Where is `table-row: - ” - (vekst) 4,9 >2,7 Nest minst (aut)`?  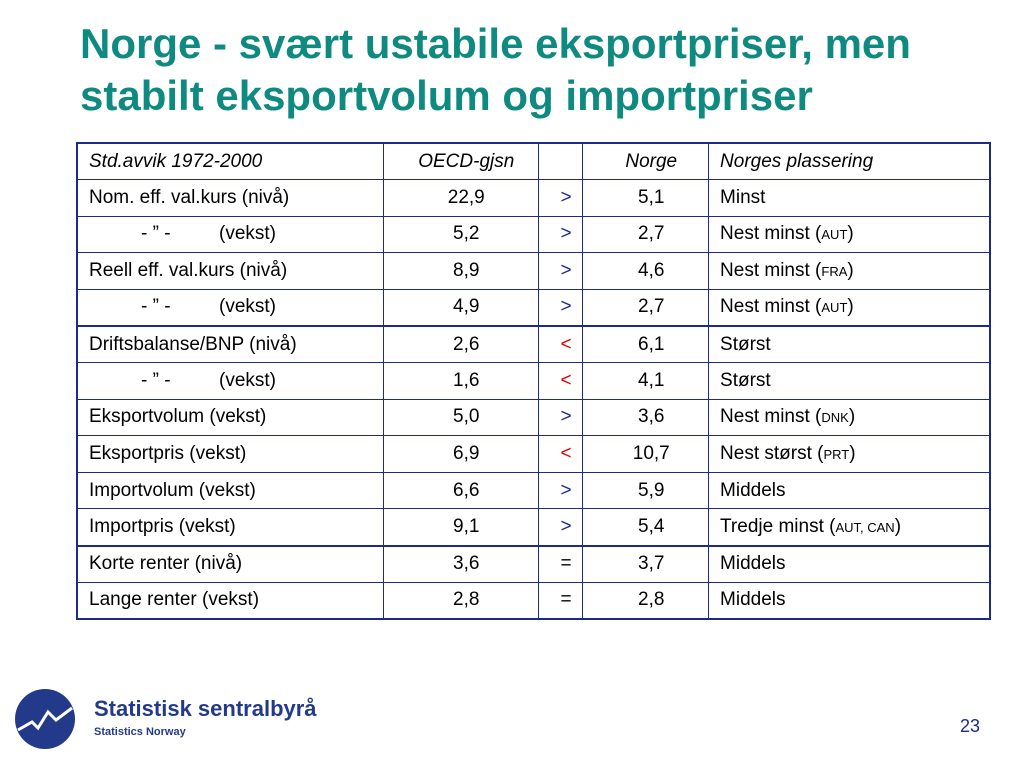 table-row: - ” - (vekst) 4,9 >2,7 Nest minst (aut) is located at coordinates (533, 307).